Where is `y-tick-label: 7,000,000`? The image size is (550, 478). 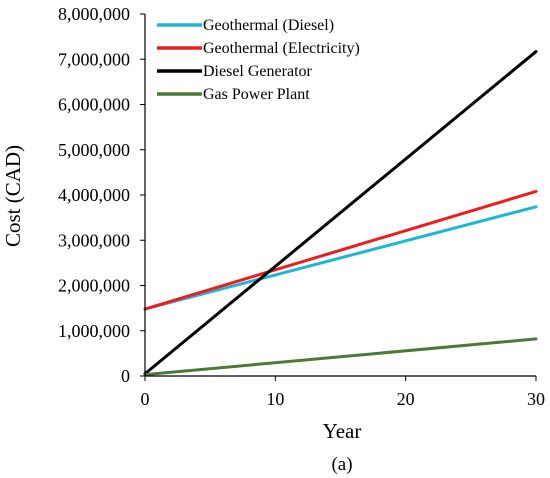 y-tick-label: 7,000,000 is located at coordinates (94, 59).